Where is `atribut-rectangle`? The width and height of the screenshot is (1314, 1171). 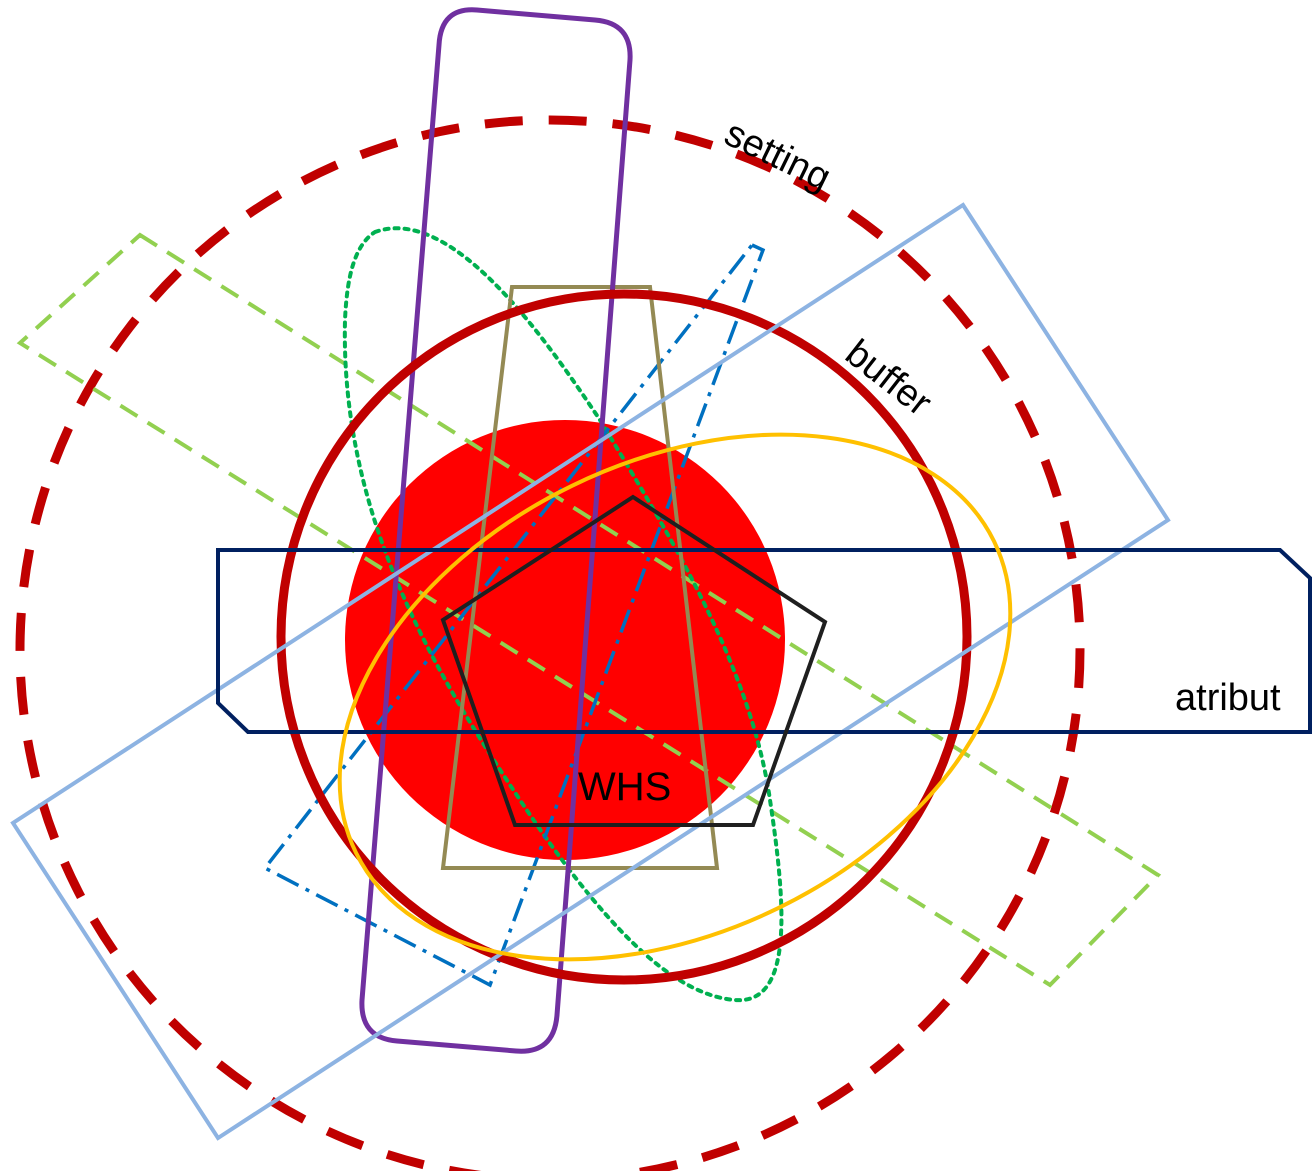 atribut-rectangle is located at coordinates (764, 641).